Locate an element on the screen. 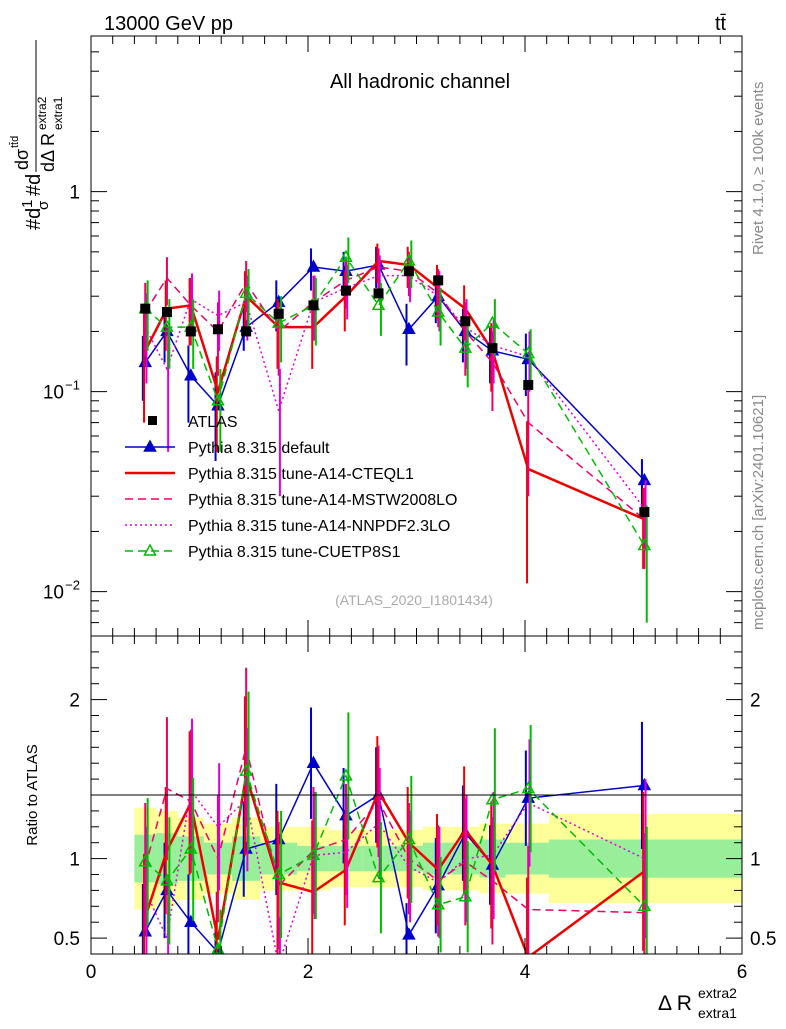  legend-label: Pythia 8.315 tune-A14-NNPDF2.3LO is located at coordinates (319, 526).